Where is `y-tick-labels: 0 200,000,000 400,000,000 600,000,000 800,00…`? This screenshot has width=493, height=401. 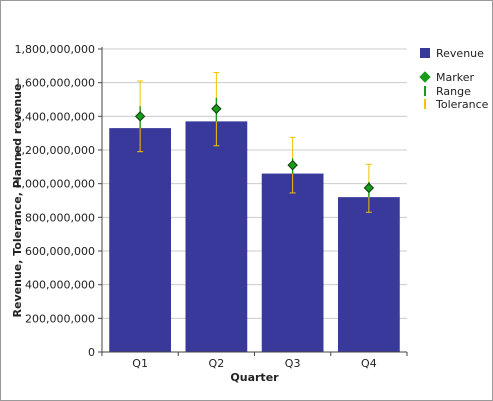 y-tick-labels: 0 200,000,000 400,000,000 600,000,000 800,00… is located at coordinates (55, 201).